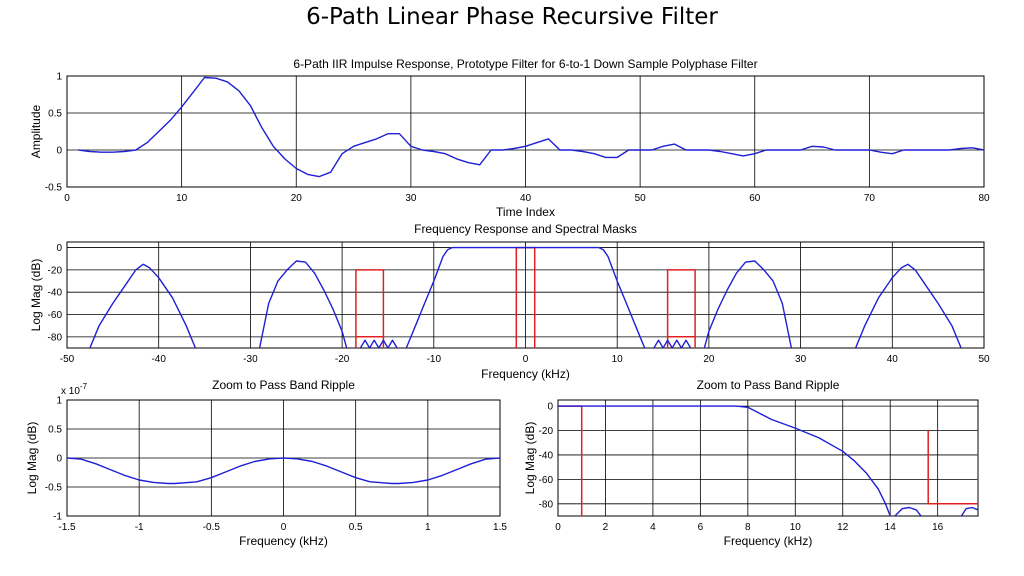 The width and height of the screenshot is (1024, 576). What do you see at coordinates (525, 229) in the screenshot?
I see `chart-title: Frequency Response and Spectral Masks` at bounding box center [525, 229].